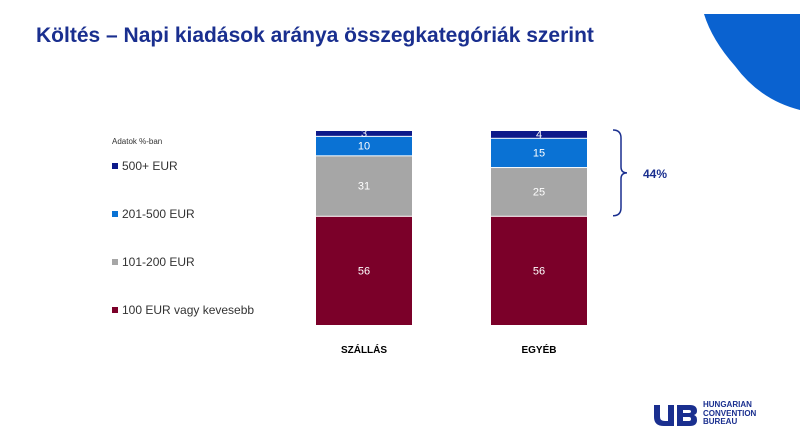 The width and height of the screenshot is (800, 441). I want to click on legend-label: 100 EUR vagy kevesebb, so click(188, 310).